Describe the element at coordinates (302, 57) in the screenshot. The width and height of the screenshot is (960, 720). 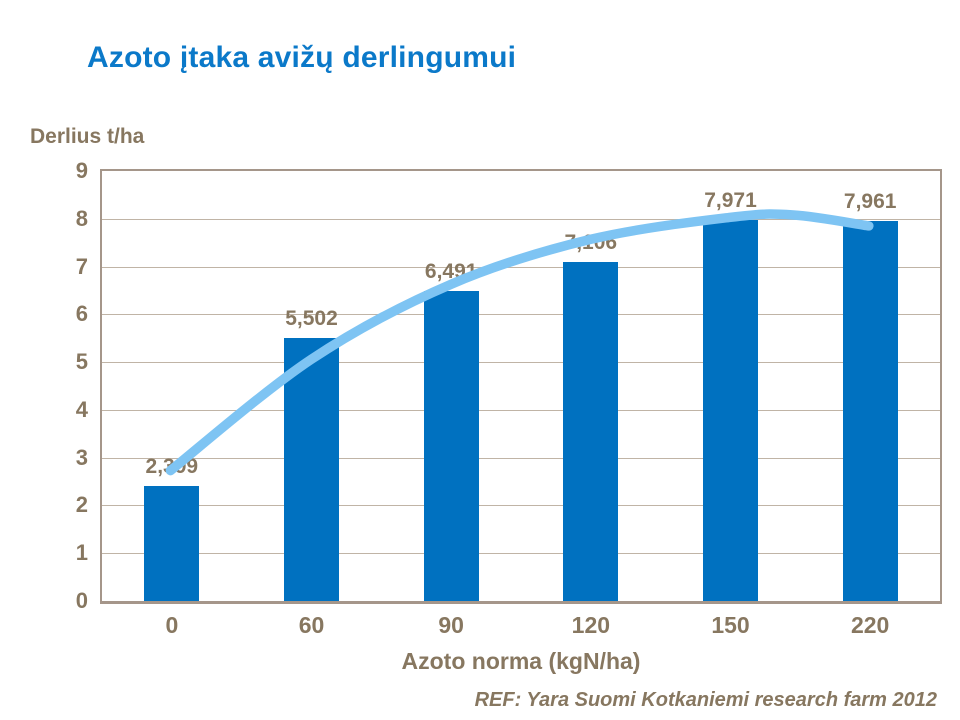
I see `page-title: Azoto įtaka avižų derlingumui` at that location.